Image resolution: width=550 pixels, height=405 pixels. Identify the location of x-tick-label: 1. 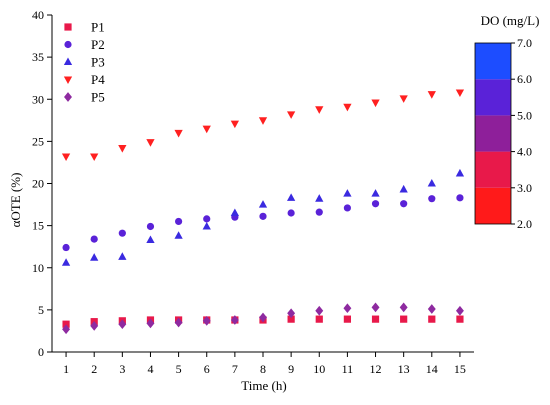
(66, 369).